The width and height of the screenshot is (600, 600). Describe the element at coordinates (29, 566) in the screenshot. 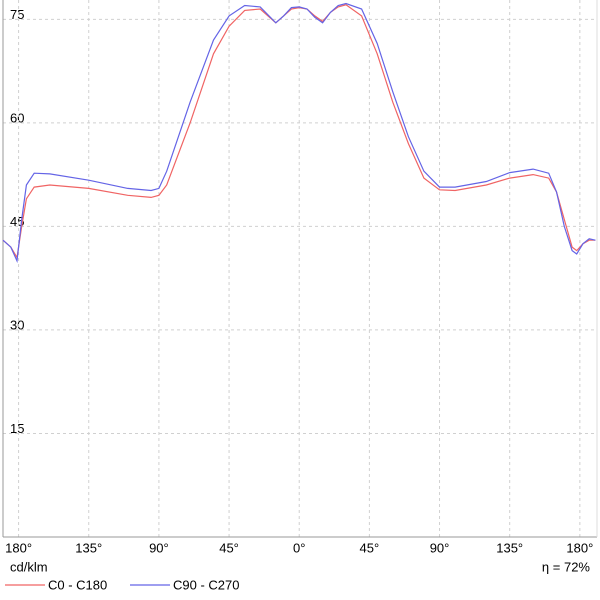

I see `axis-unit: cd/klm` at that location.